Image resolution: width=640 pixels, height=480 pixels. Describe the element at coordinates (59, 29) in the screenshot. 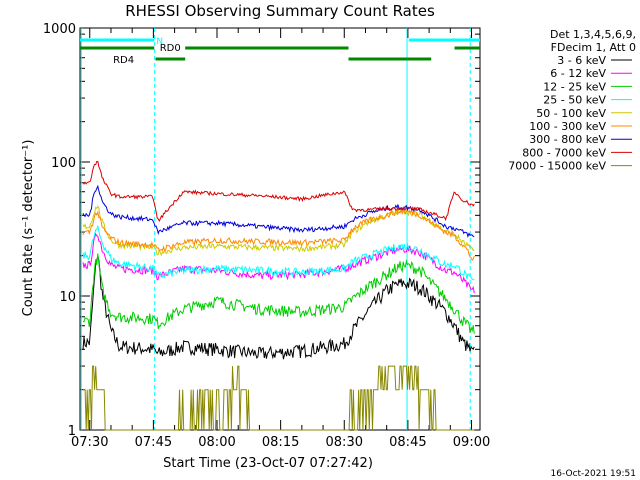

I see `y-tick-label: 1000` at that location.